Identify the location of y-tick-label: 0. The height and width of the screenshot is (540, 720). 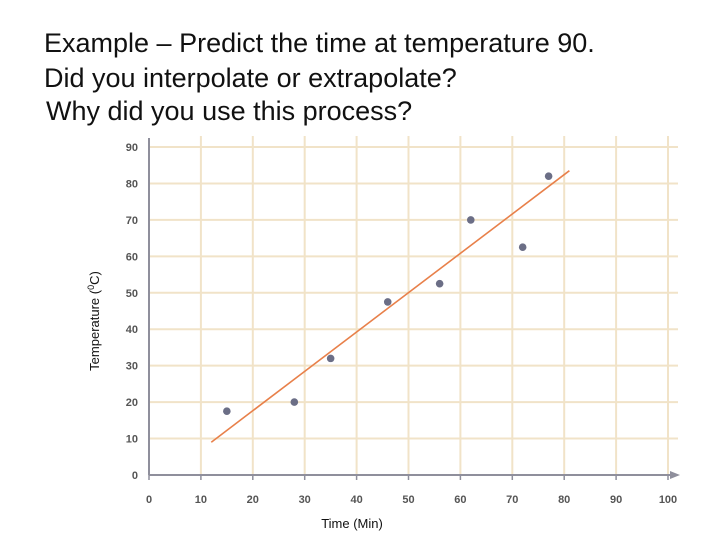
(135, 476).